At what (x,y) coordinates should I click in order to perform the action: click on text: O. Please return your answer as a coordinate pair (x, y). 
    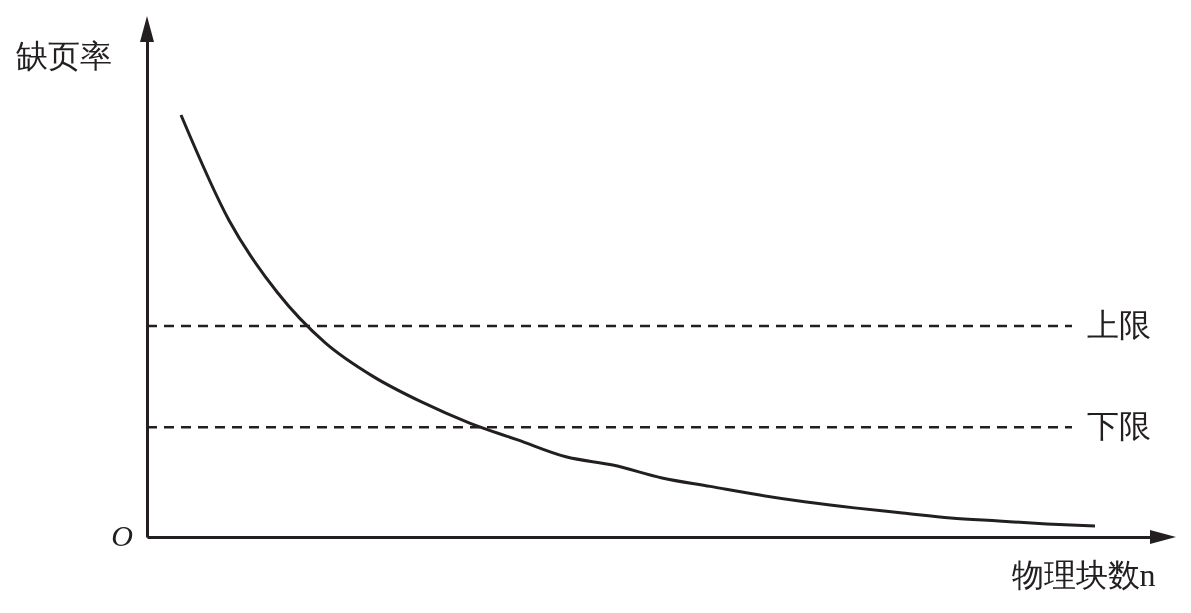
    Looking at the image, I should click on (122, 535).